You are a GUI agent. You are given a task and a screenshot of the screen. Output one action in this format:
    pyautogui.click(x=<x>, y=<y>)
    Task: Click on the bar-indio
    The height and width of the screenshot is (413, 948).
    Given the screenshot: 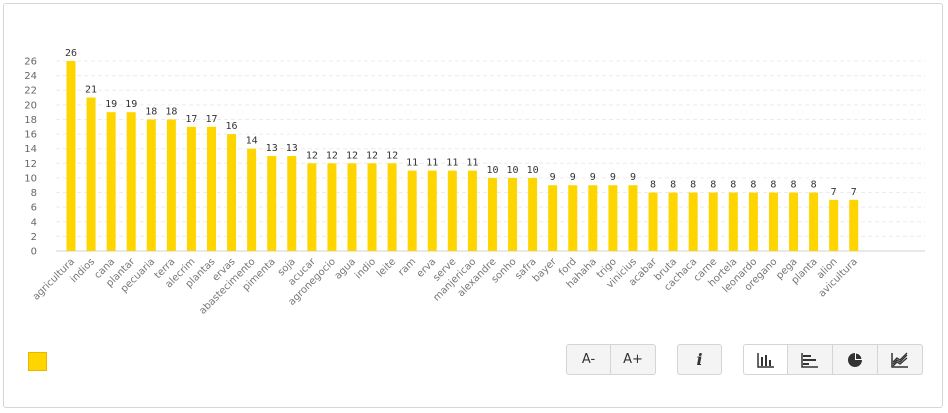 What is the action you would take?
    pyautogui.click(x=372, y=207)
    